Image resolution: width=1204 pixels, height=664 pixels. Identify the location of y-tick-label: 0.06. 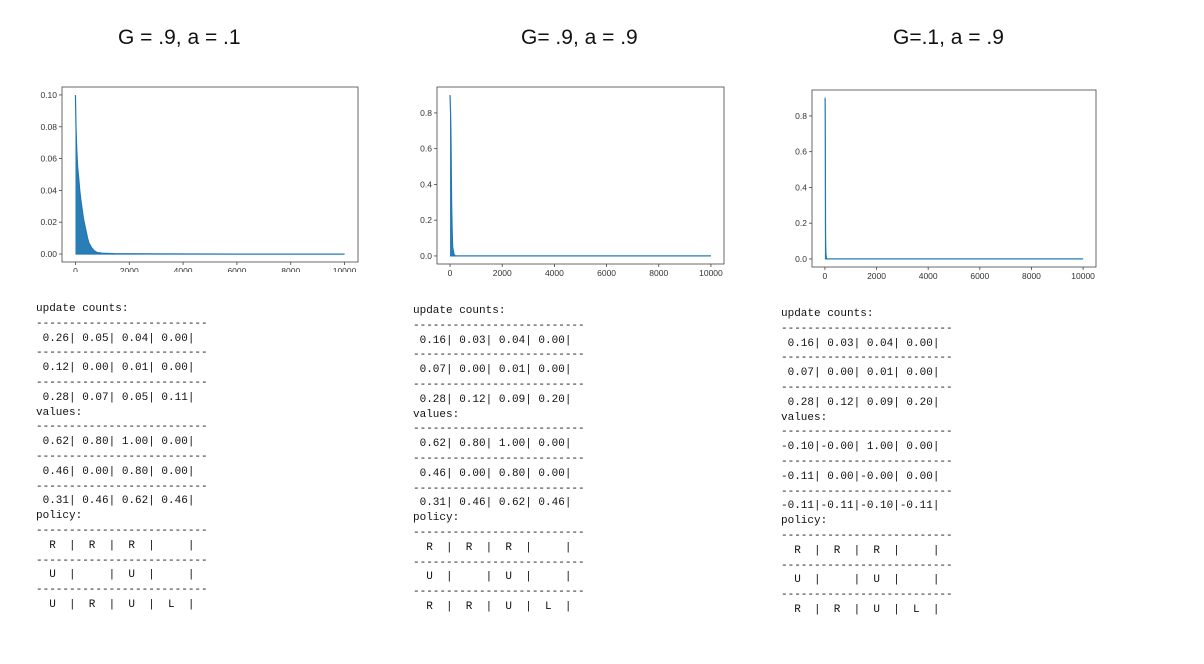
(48, 159).